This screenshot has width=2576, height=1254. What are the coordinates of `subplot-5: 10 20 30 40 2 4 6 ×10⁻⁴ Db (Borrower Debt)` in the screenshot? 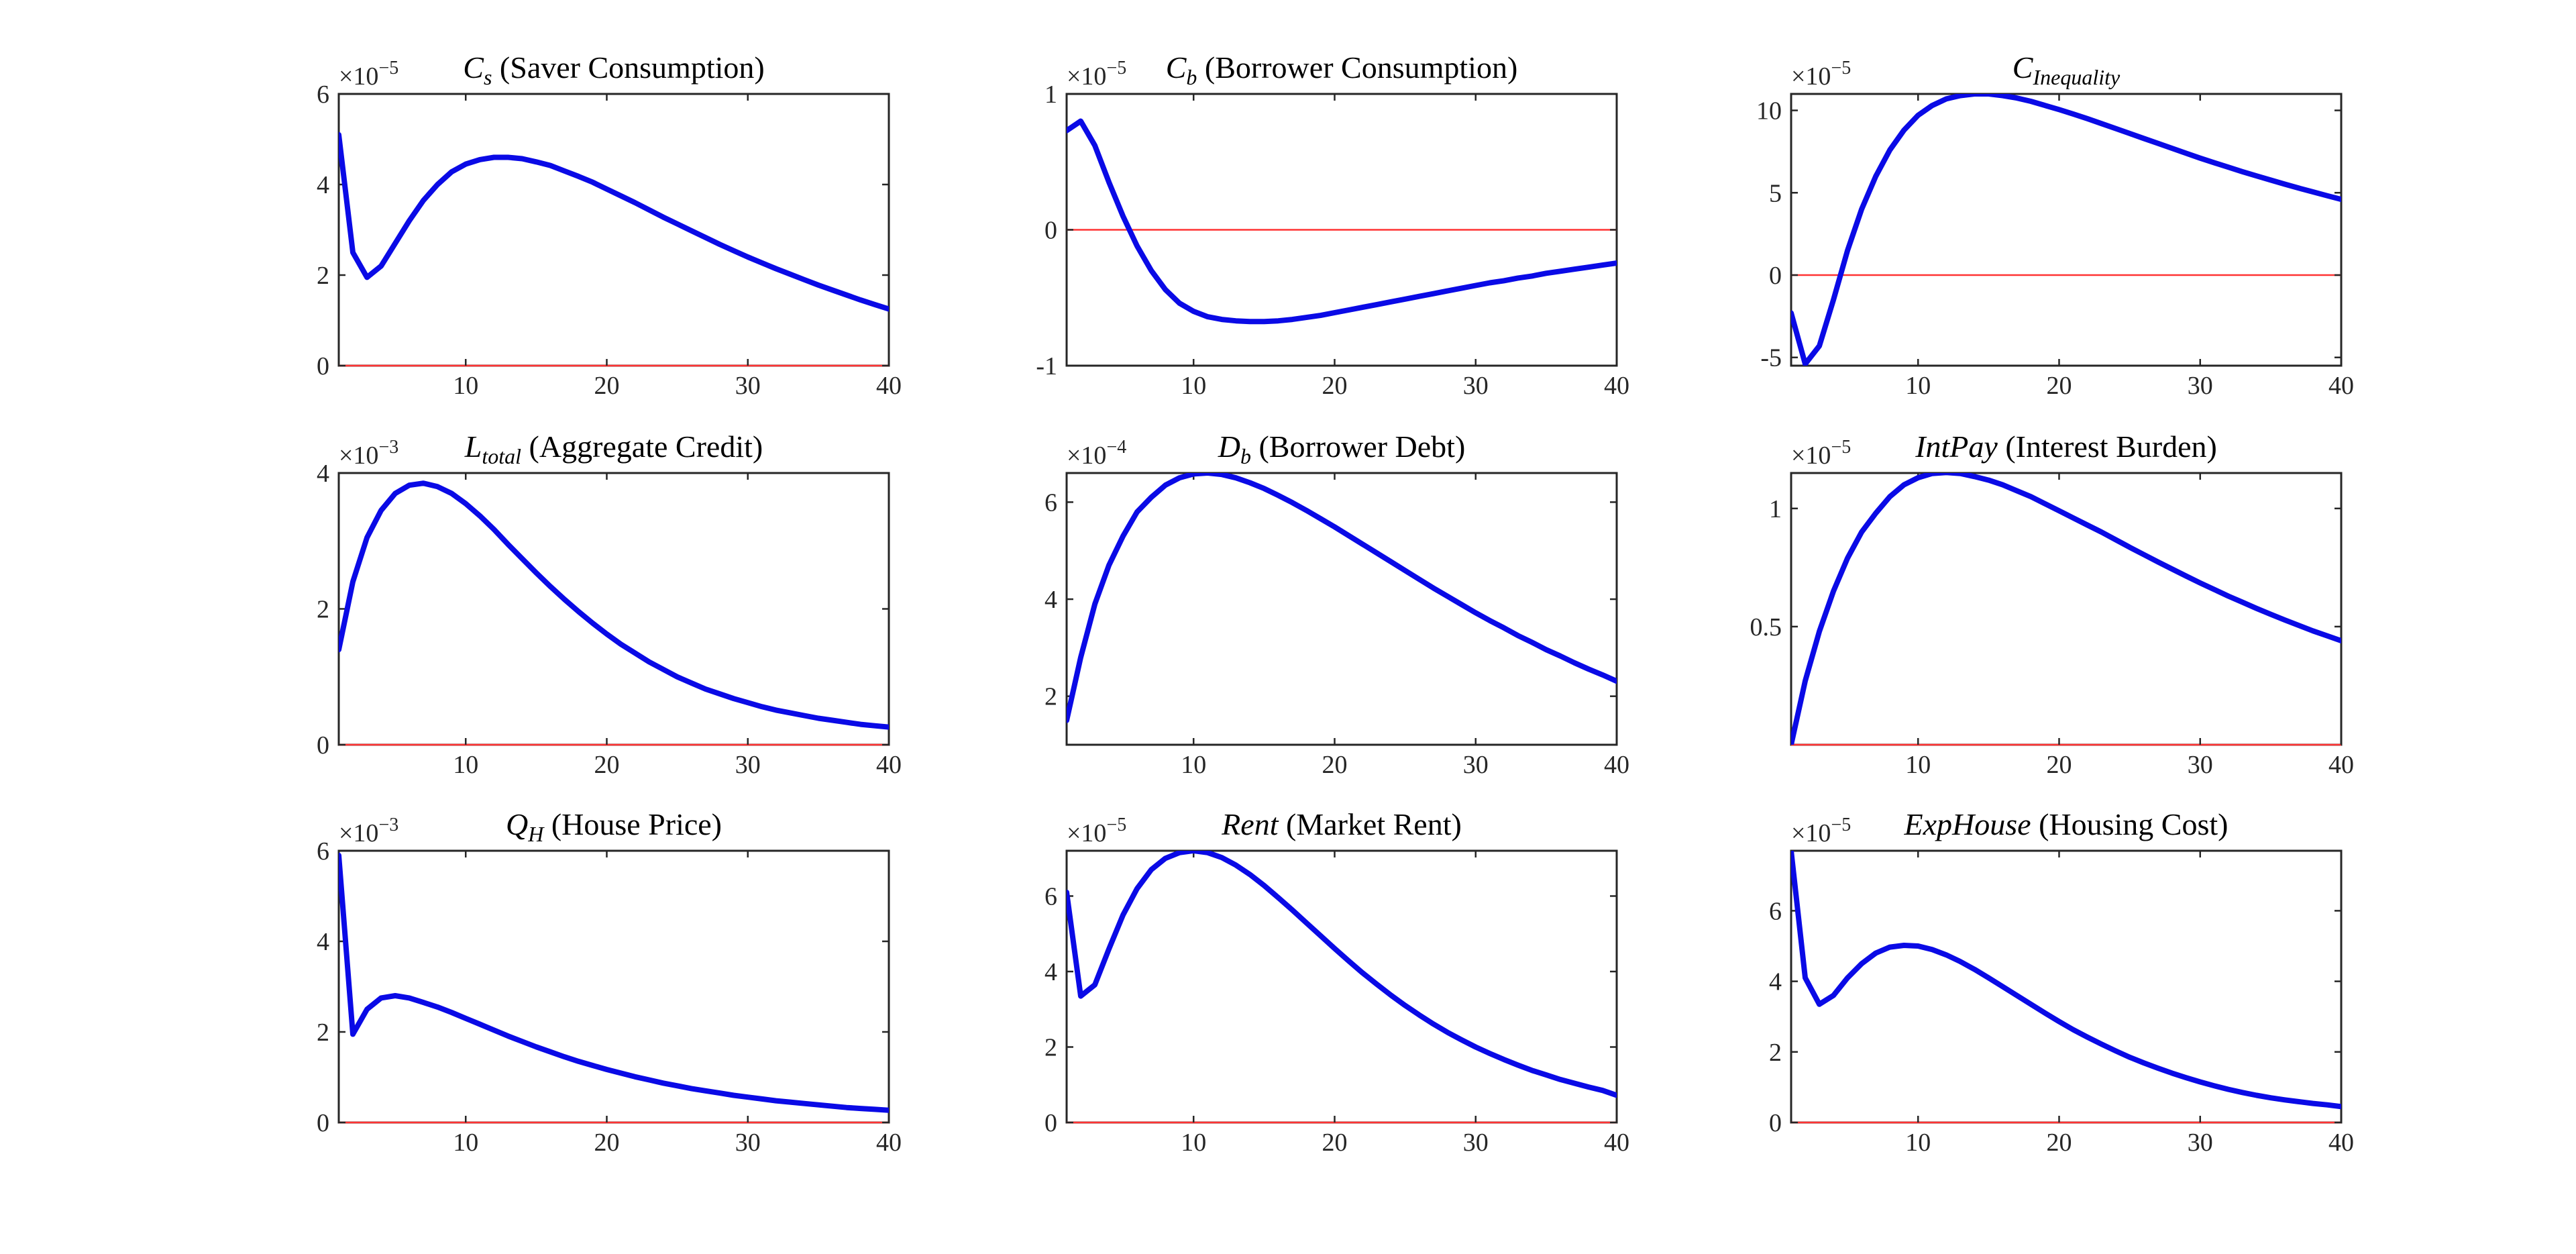 It's located at (1336, 604).